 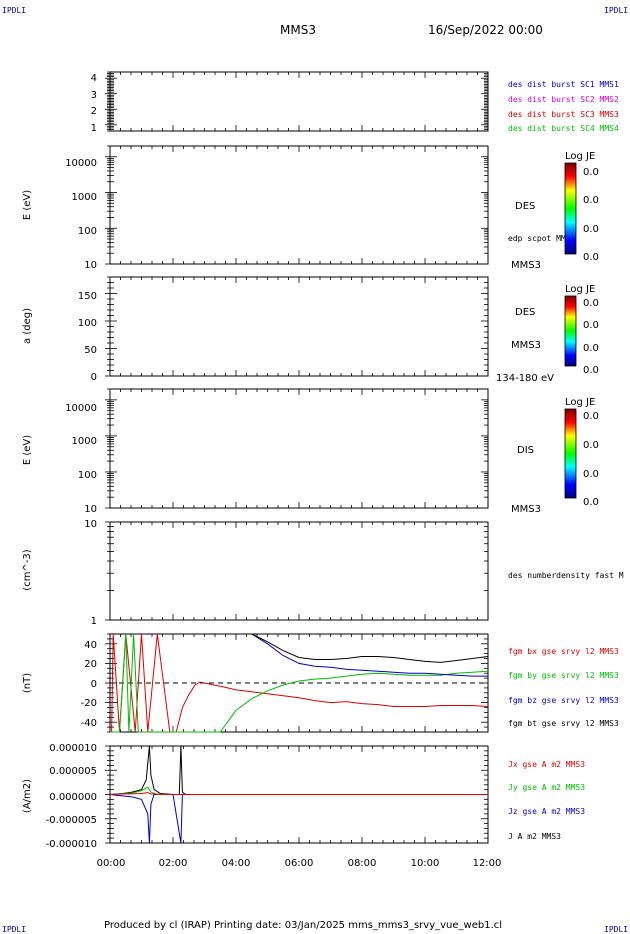 What do you see at coordinates (581, 330) in the screenshot?
I see `colorbar-2: Log JE 0.0 0.0 0.0 0.0` at bounding box center [581, 330].